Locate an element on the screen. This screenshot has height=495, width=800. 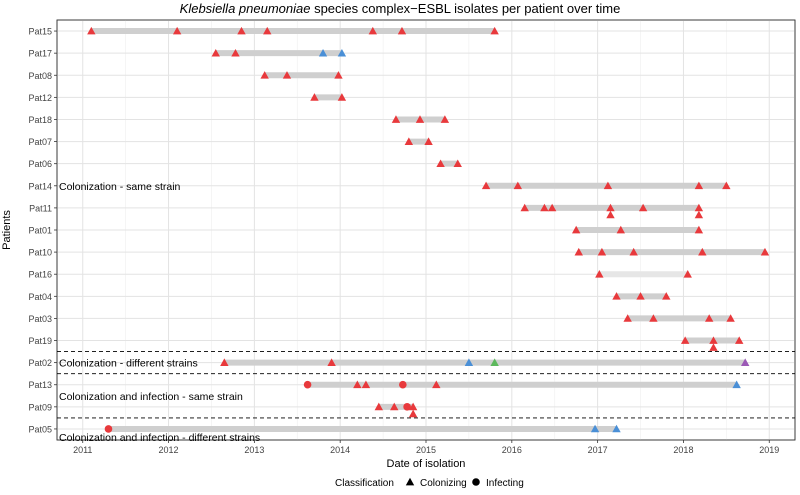
y-tick-label: Pat18 is located at coordinates (40, 120).